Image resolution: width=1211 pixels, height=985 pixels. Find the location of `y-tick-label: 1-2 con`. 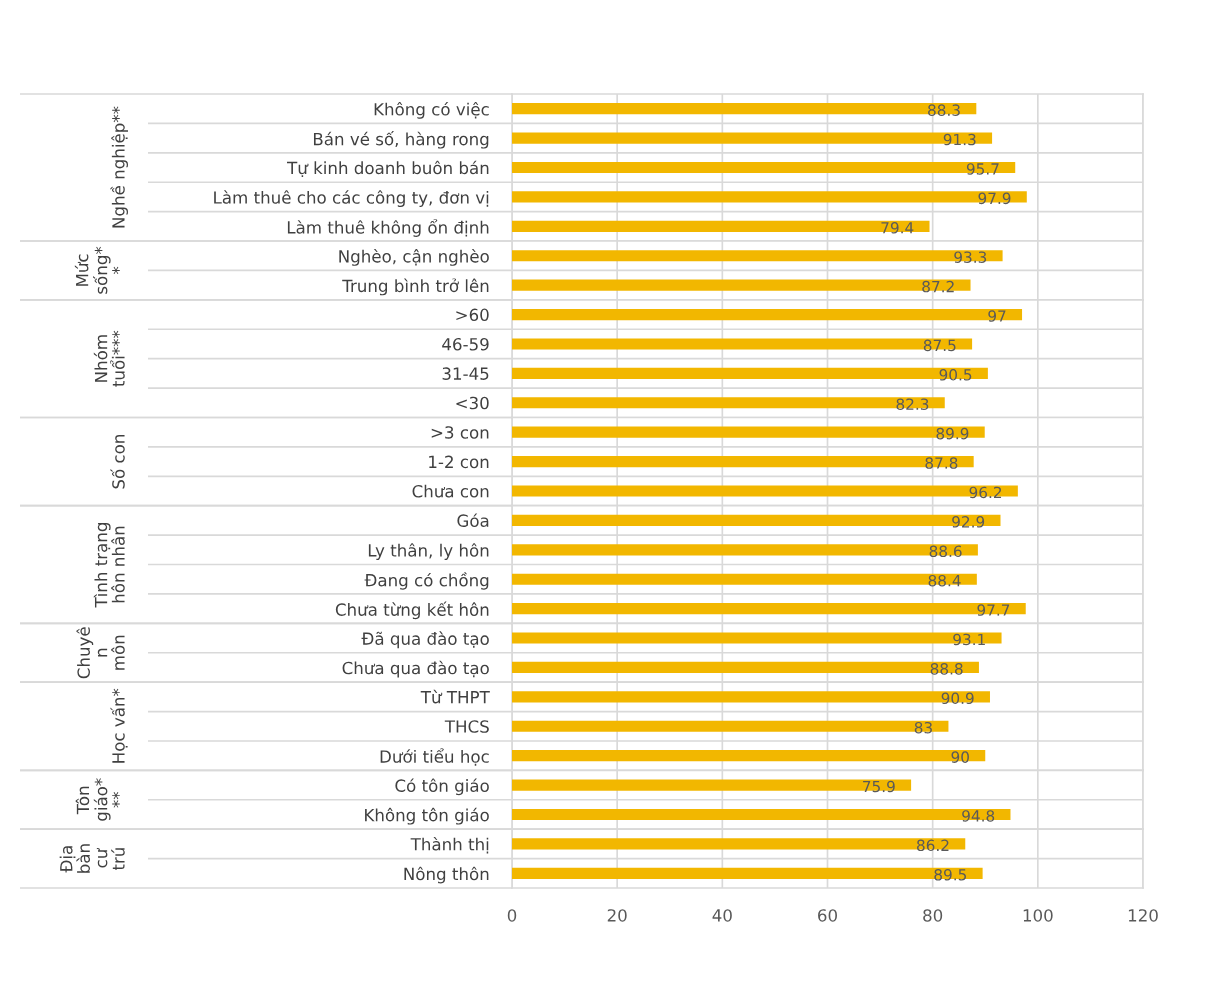

y-tick-label: 1-2 con is located at coordinates (459, 462).